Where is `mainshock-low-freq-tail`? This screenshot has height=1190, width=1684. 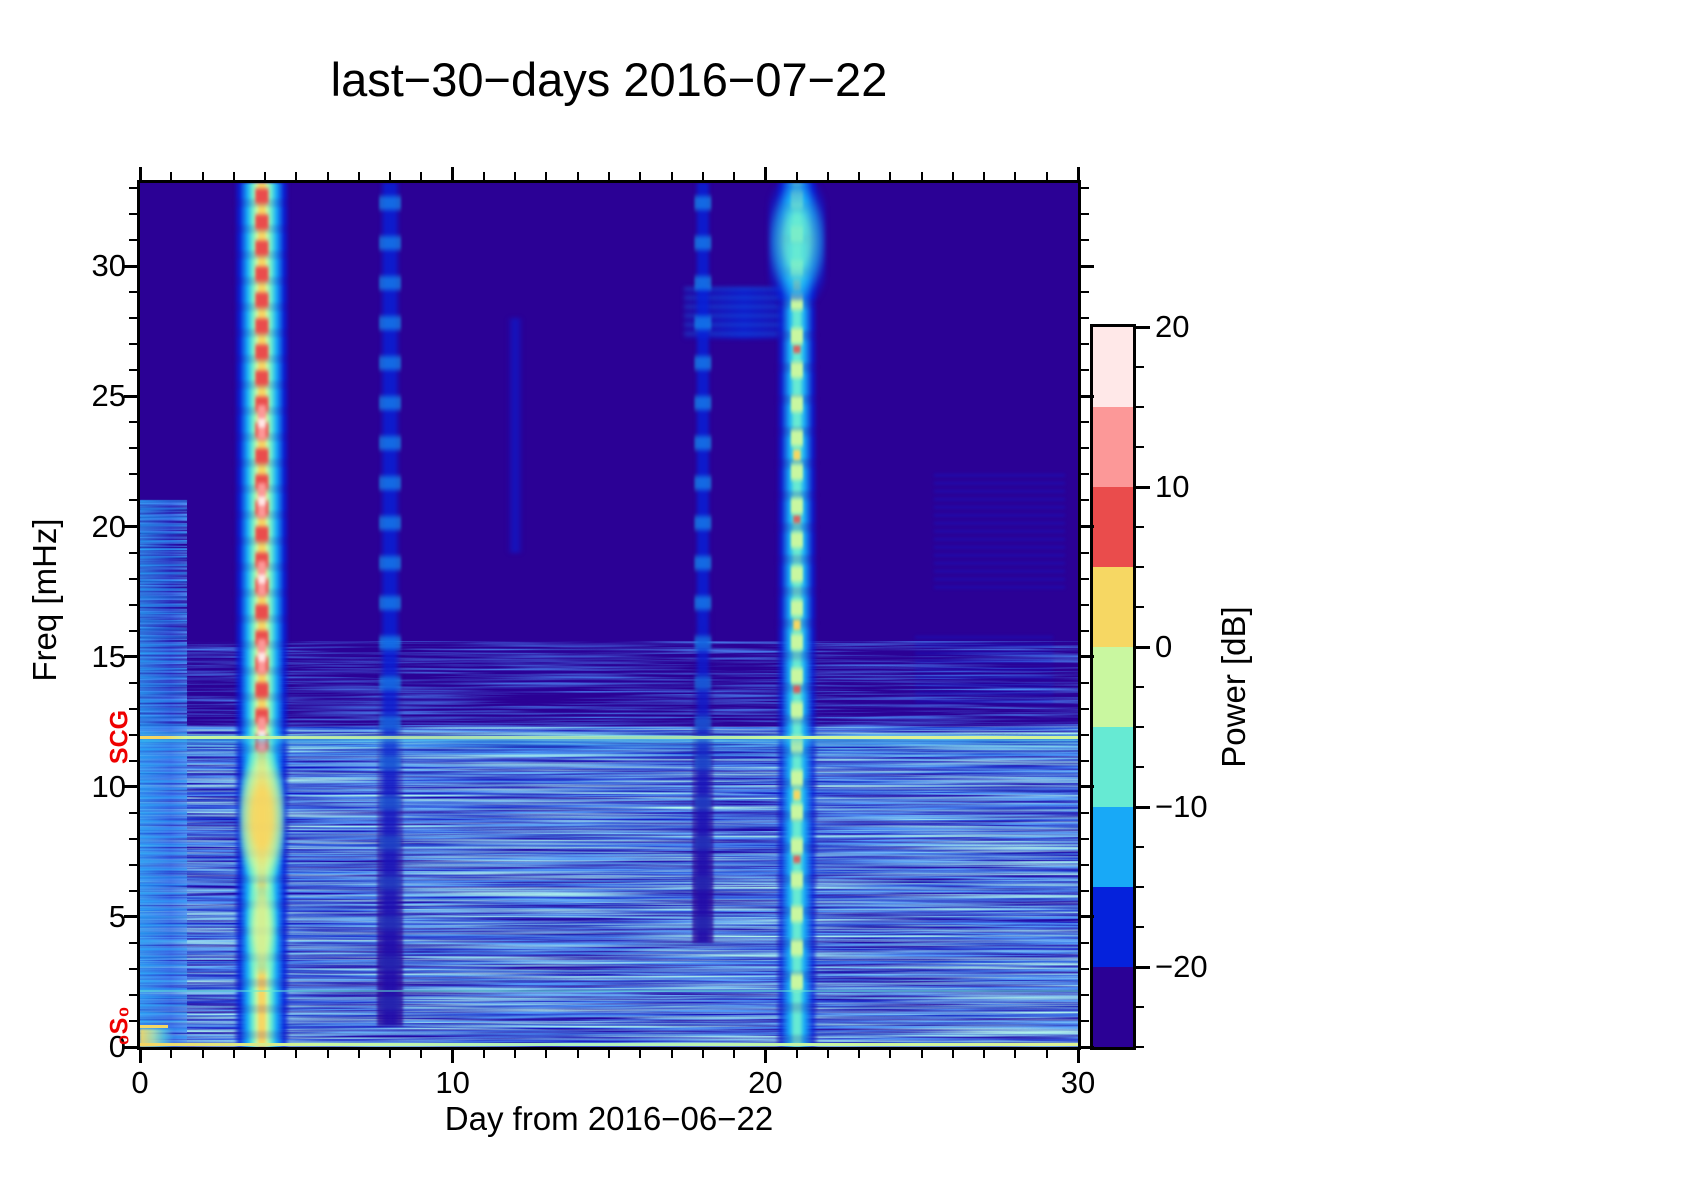 mainshock-low-freq-tail is located at coordinates (261, 929).